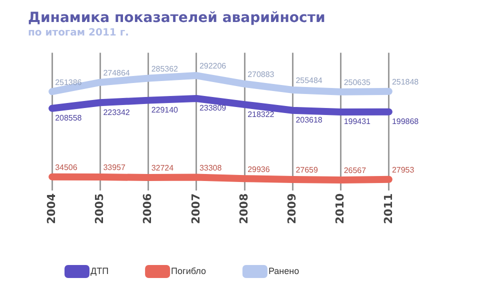 This screenshot has width=481, height=294. What do you see at coordinates (165, 69) in the screenshot?
I see `data-label: 285362` at bounding box center [165, 69].